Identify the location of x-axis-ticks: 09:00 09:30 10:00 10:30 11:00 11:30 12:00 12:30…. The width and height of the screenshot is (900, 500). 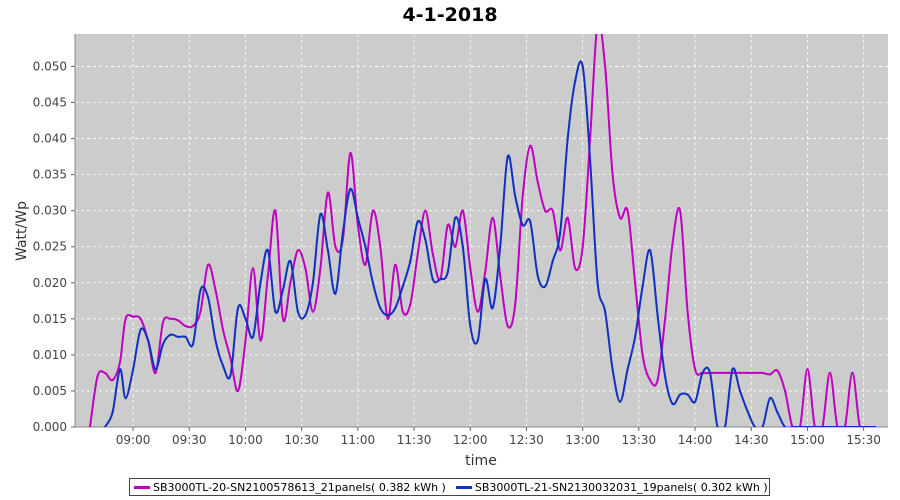
(498, 437).